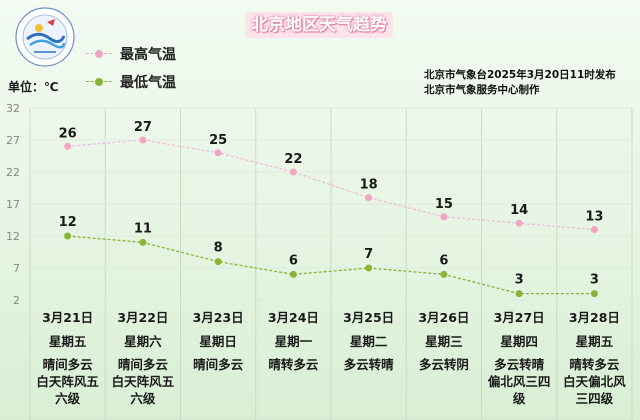 The image size is (640, 420). What do you see at coordinates (13, 108) in the screenshot?
I see `y-tick-label: 32` at bounding box center [13, 108].